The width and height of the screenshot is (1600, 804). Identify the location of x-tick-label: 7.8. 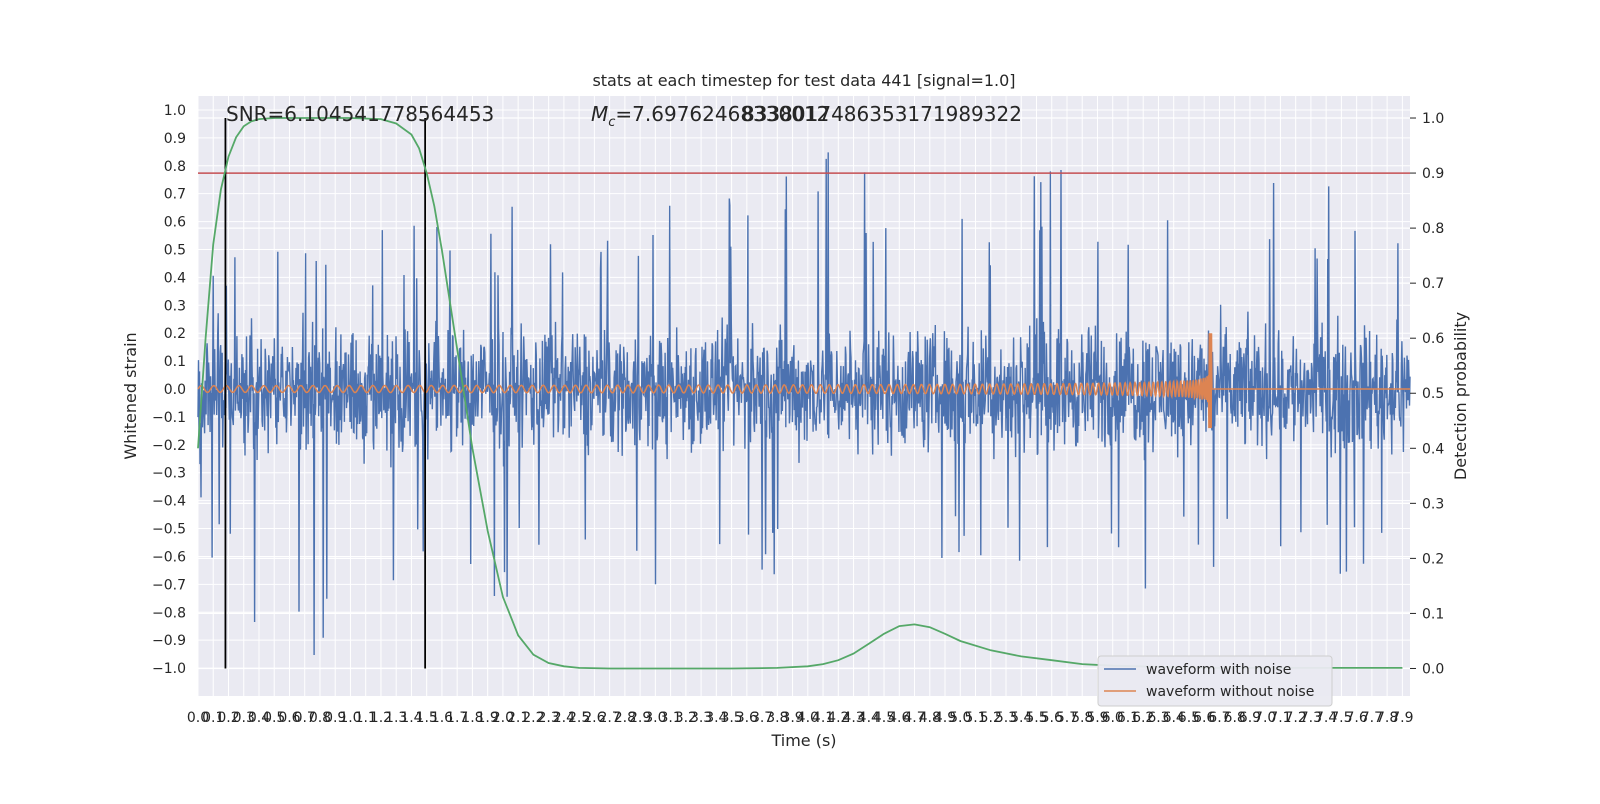
(1387, 718).